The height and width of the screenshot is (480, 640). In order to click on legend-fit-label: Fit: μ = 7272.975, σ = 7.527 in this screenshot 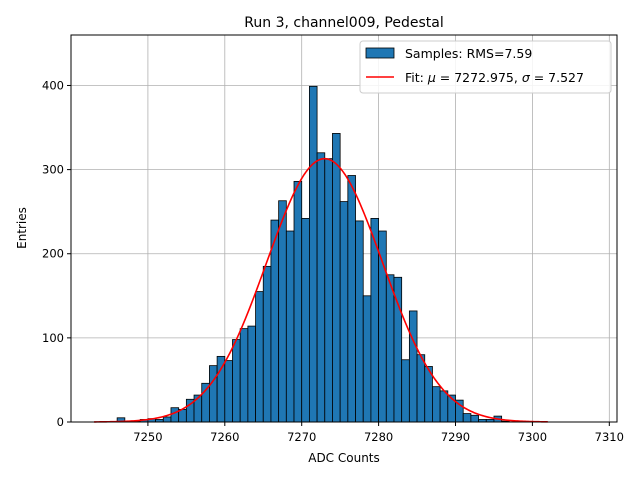, I will do `click(494, 77)`.